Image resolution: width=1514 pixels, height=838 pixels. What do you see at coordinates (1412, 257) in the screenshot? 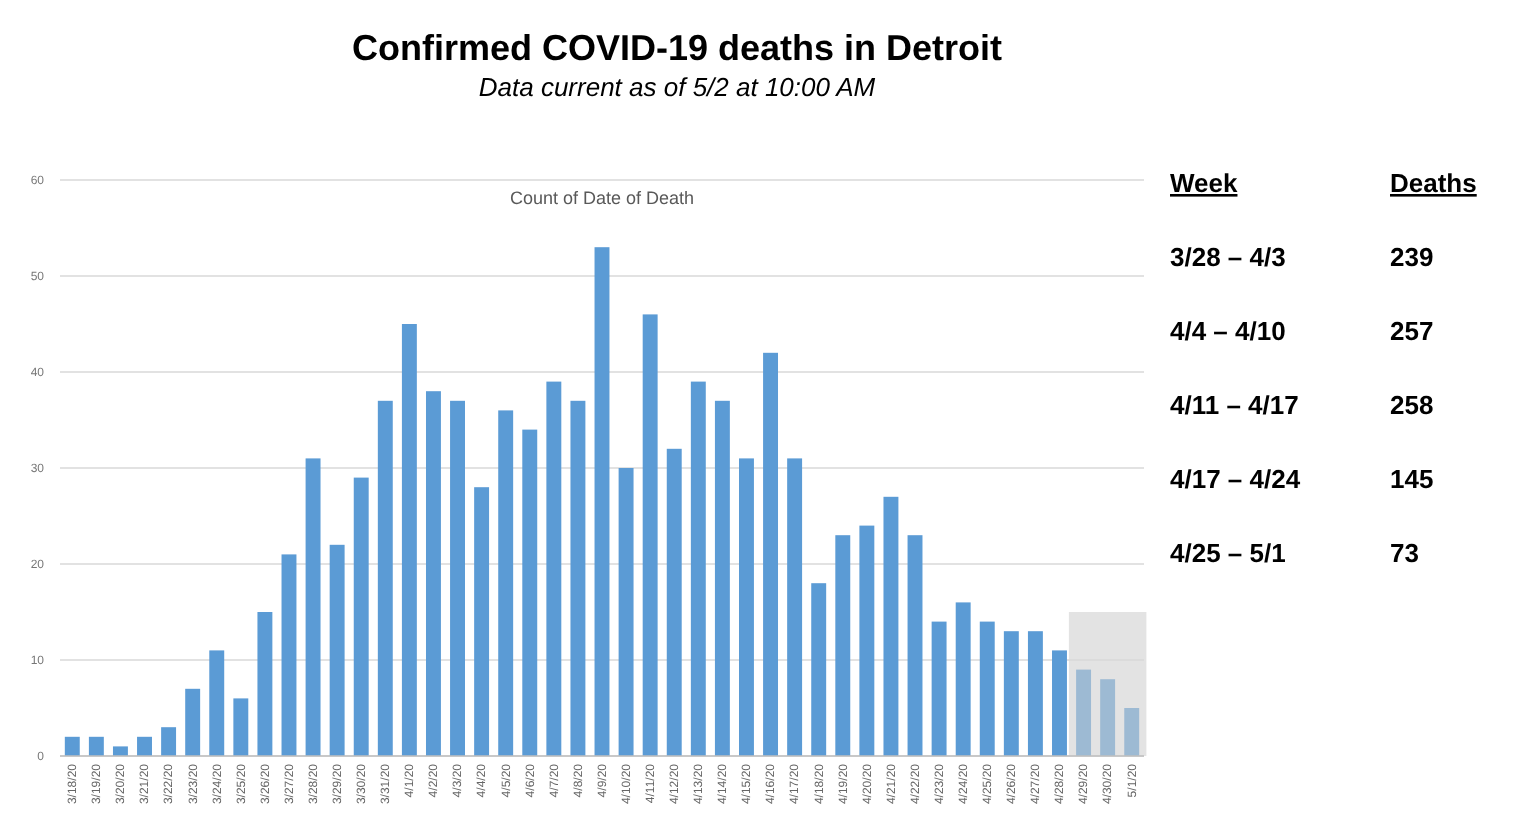
I see `data-label: 239` at bounding box center [1412, 257].